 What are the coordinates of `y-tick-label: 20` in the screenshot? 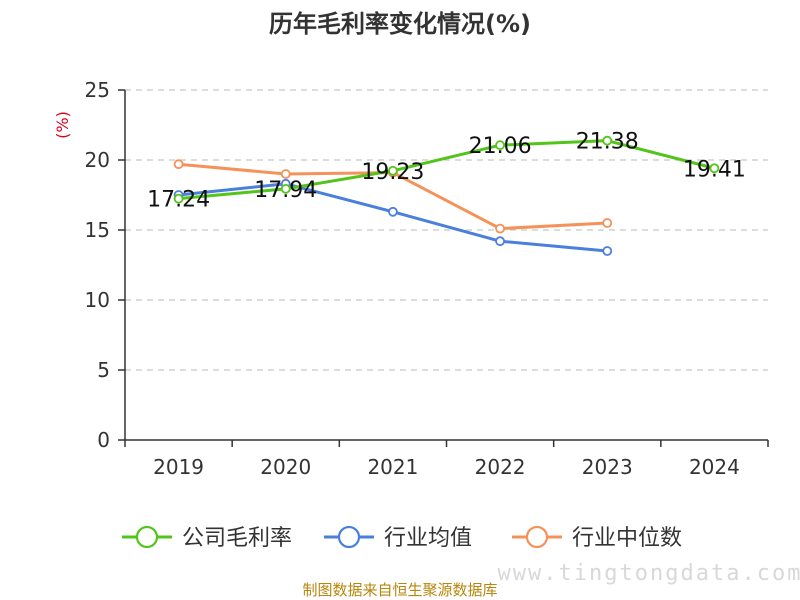 It's located at (97, 160).